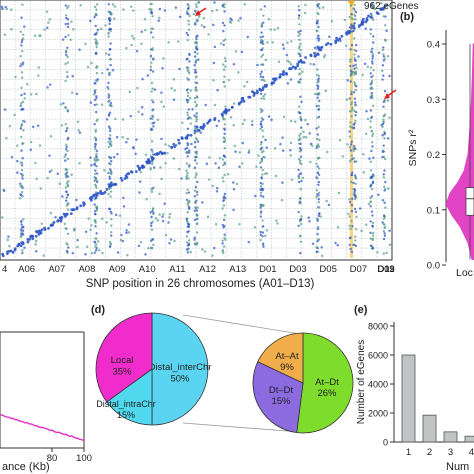 The image size is (474, 474). I want to click on pie-slice-dt-dt, so click(278, 397).